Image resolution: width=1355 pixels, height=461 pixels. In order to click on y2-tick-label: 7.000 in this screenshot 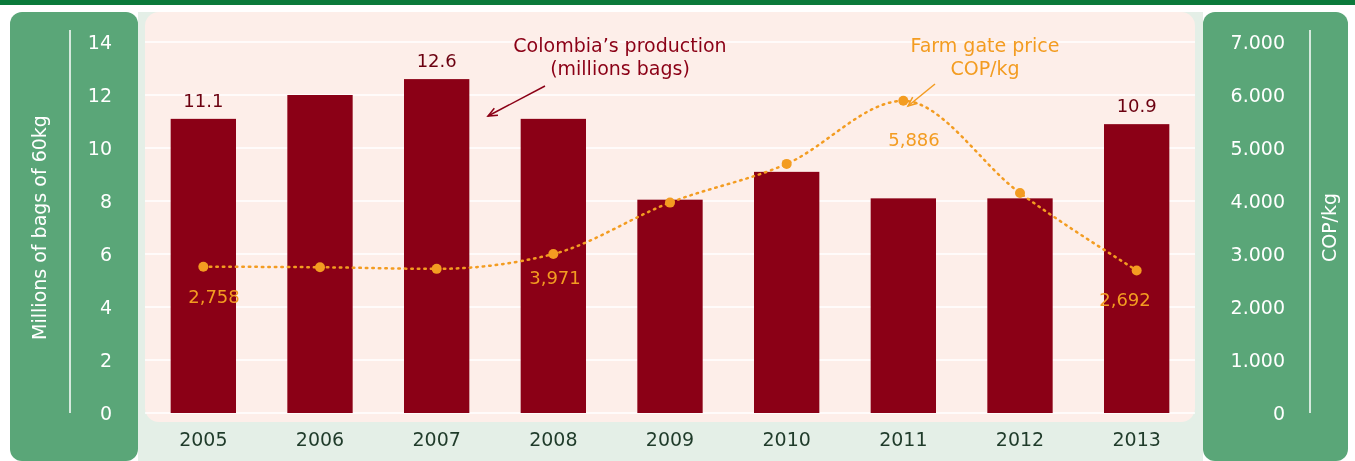, I will do `click(1257, 42)`.